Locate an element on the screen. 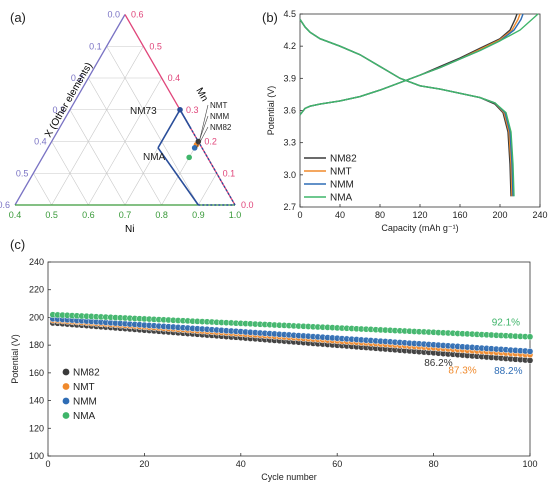  panel-c-label: (c) is located at coordinates (17, 244).